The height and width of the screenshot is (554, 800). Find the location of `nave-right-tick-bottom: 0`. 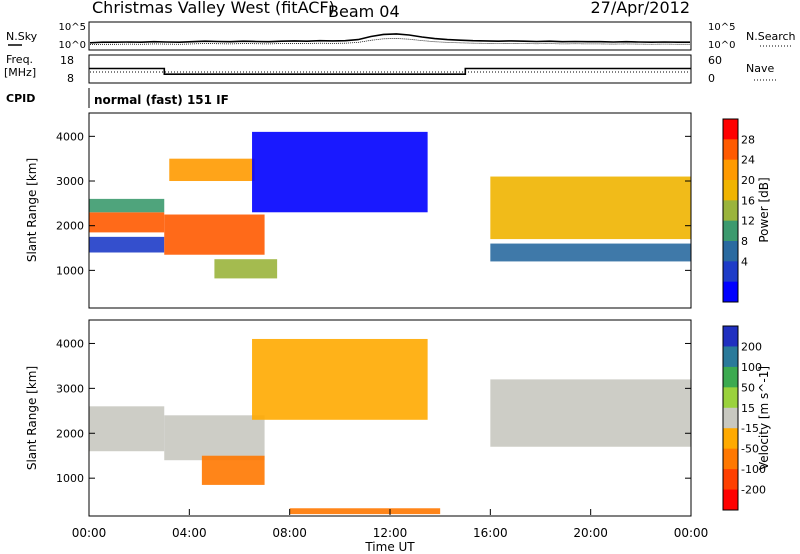

nave-right-tick-bottom: 0 is located at coordinates (711, 78).